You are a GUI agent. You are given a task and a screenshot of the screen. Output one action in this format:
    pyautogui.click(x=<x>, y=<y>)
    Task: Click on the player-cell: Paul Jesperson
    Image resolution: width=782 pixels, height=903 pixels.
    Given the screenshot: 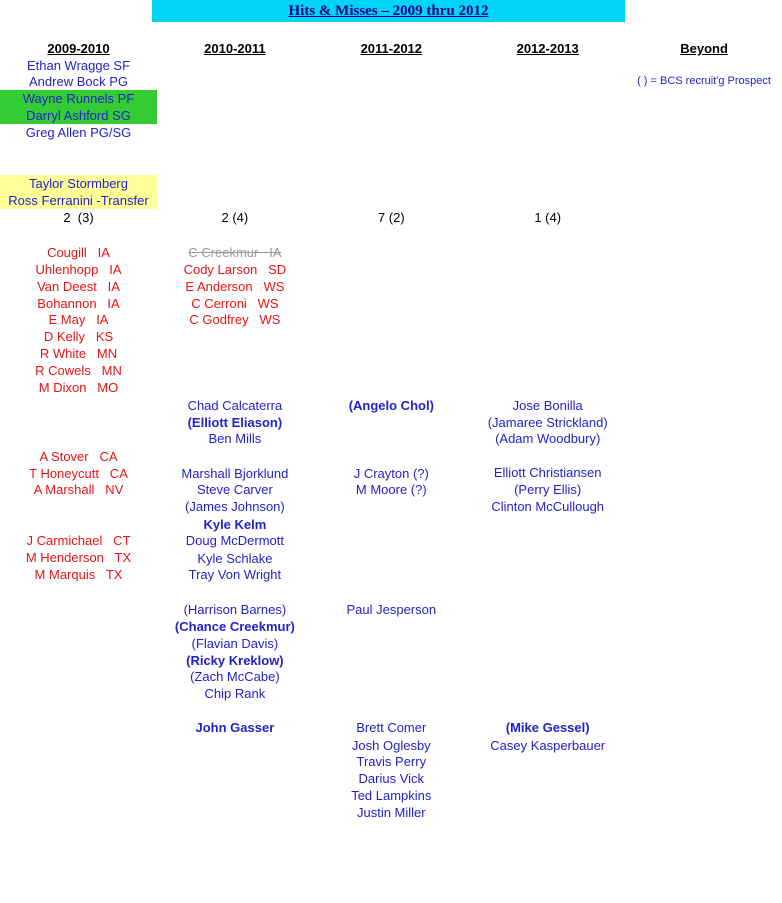 What is the action you would take?
    pyautogui.click(x=391, y=609)
    